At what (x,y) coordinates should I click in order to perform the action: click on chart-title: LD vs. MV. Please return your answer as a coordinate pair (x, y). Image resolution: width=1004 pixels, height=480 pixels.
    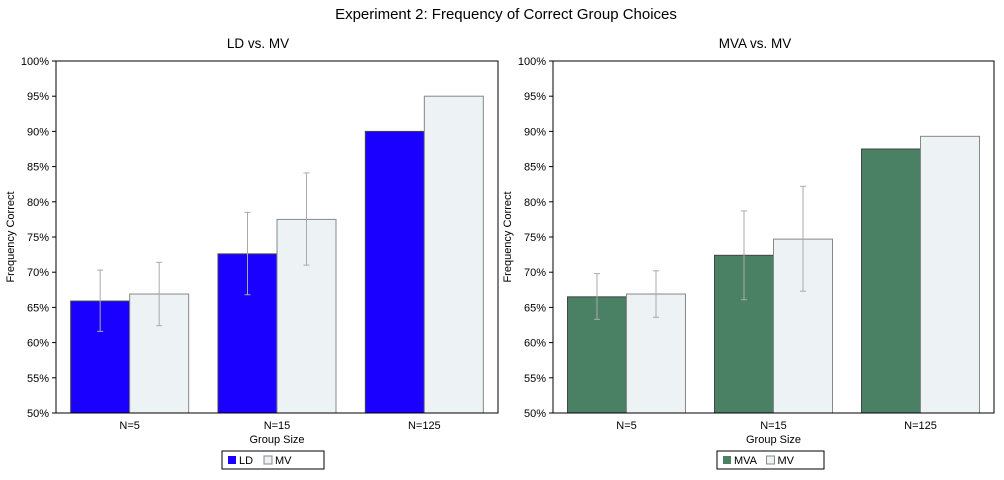
    Looking at the image, I should click on (258, 43).